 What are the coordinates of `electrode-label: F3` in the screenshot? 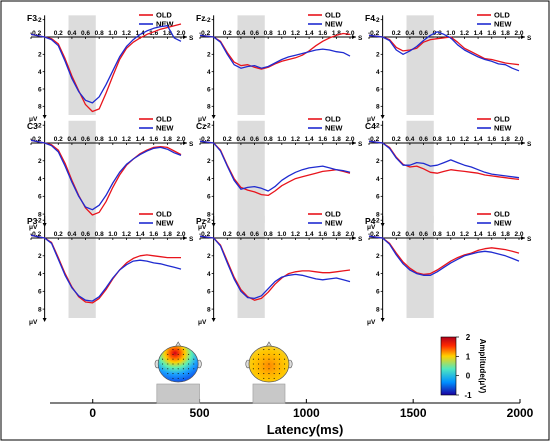 It's located at (32, 18).